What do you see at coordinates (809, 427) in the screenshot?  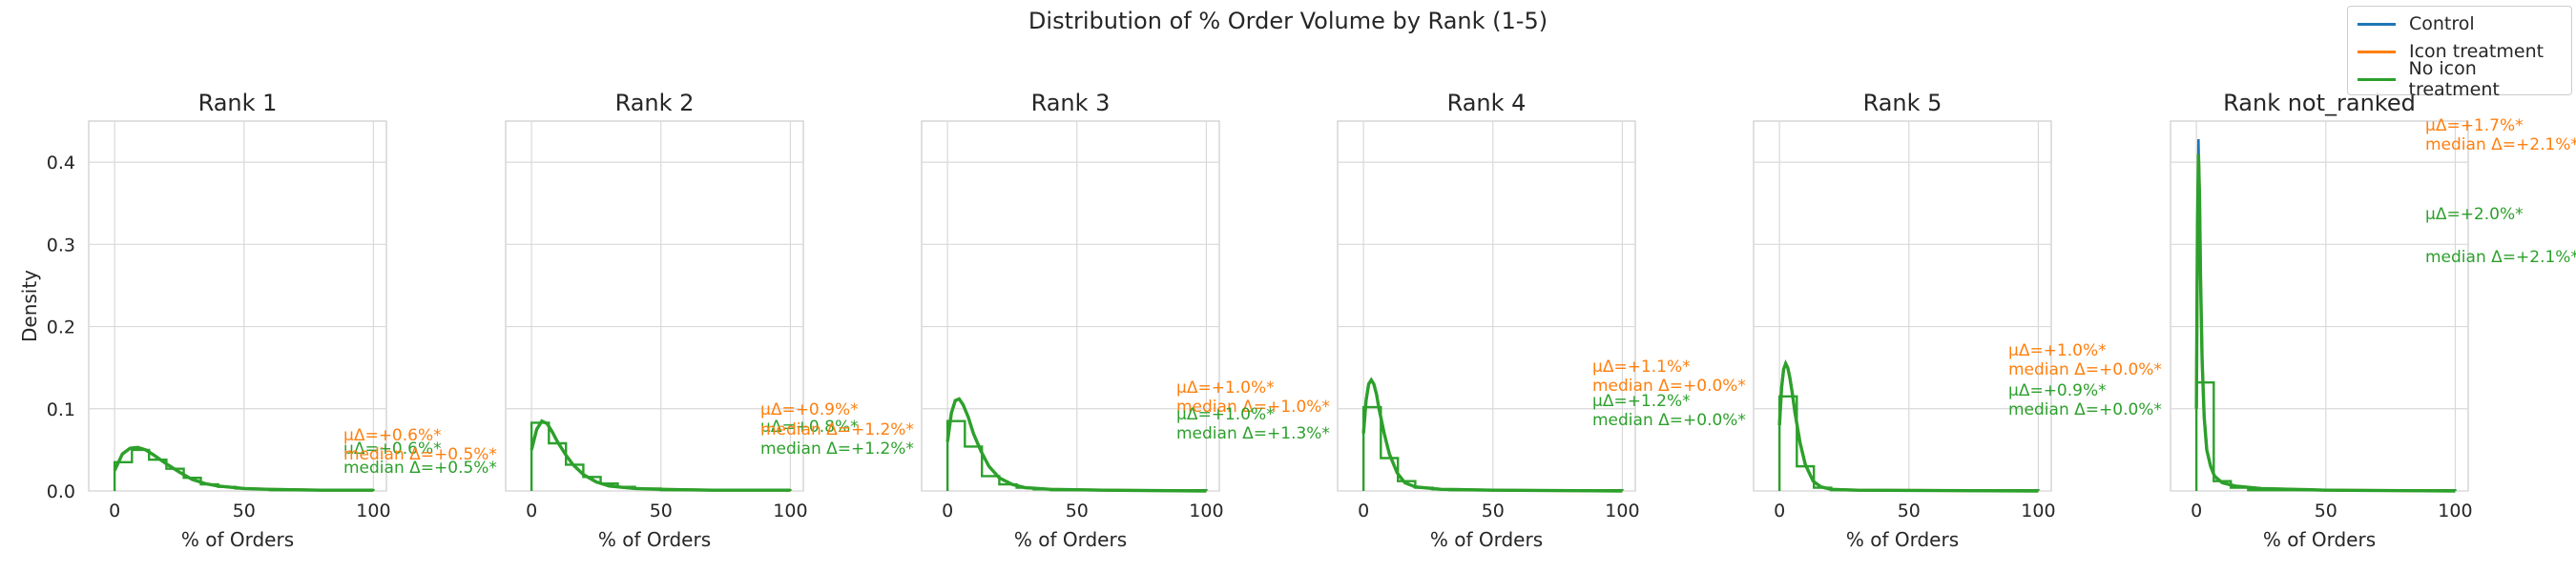 I see `stat-annotation: μΔ=+0.8%*` at bounding box center [809, 427].